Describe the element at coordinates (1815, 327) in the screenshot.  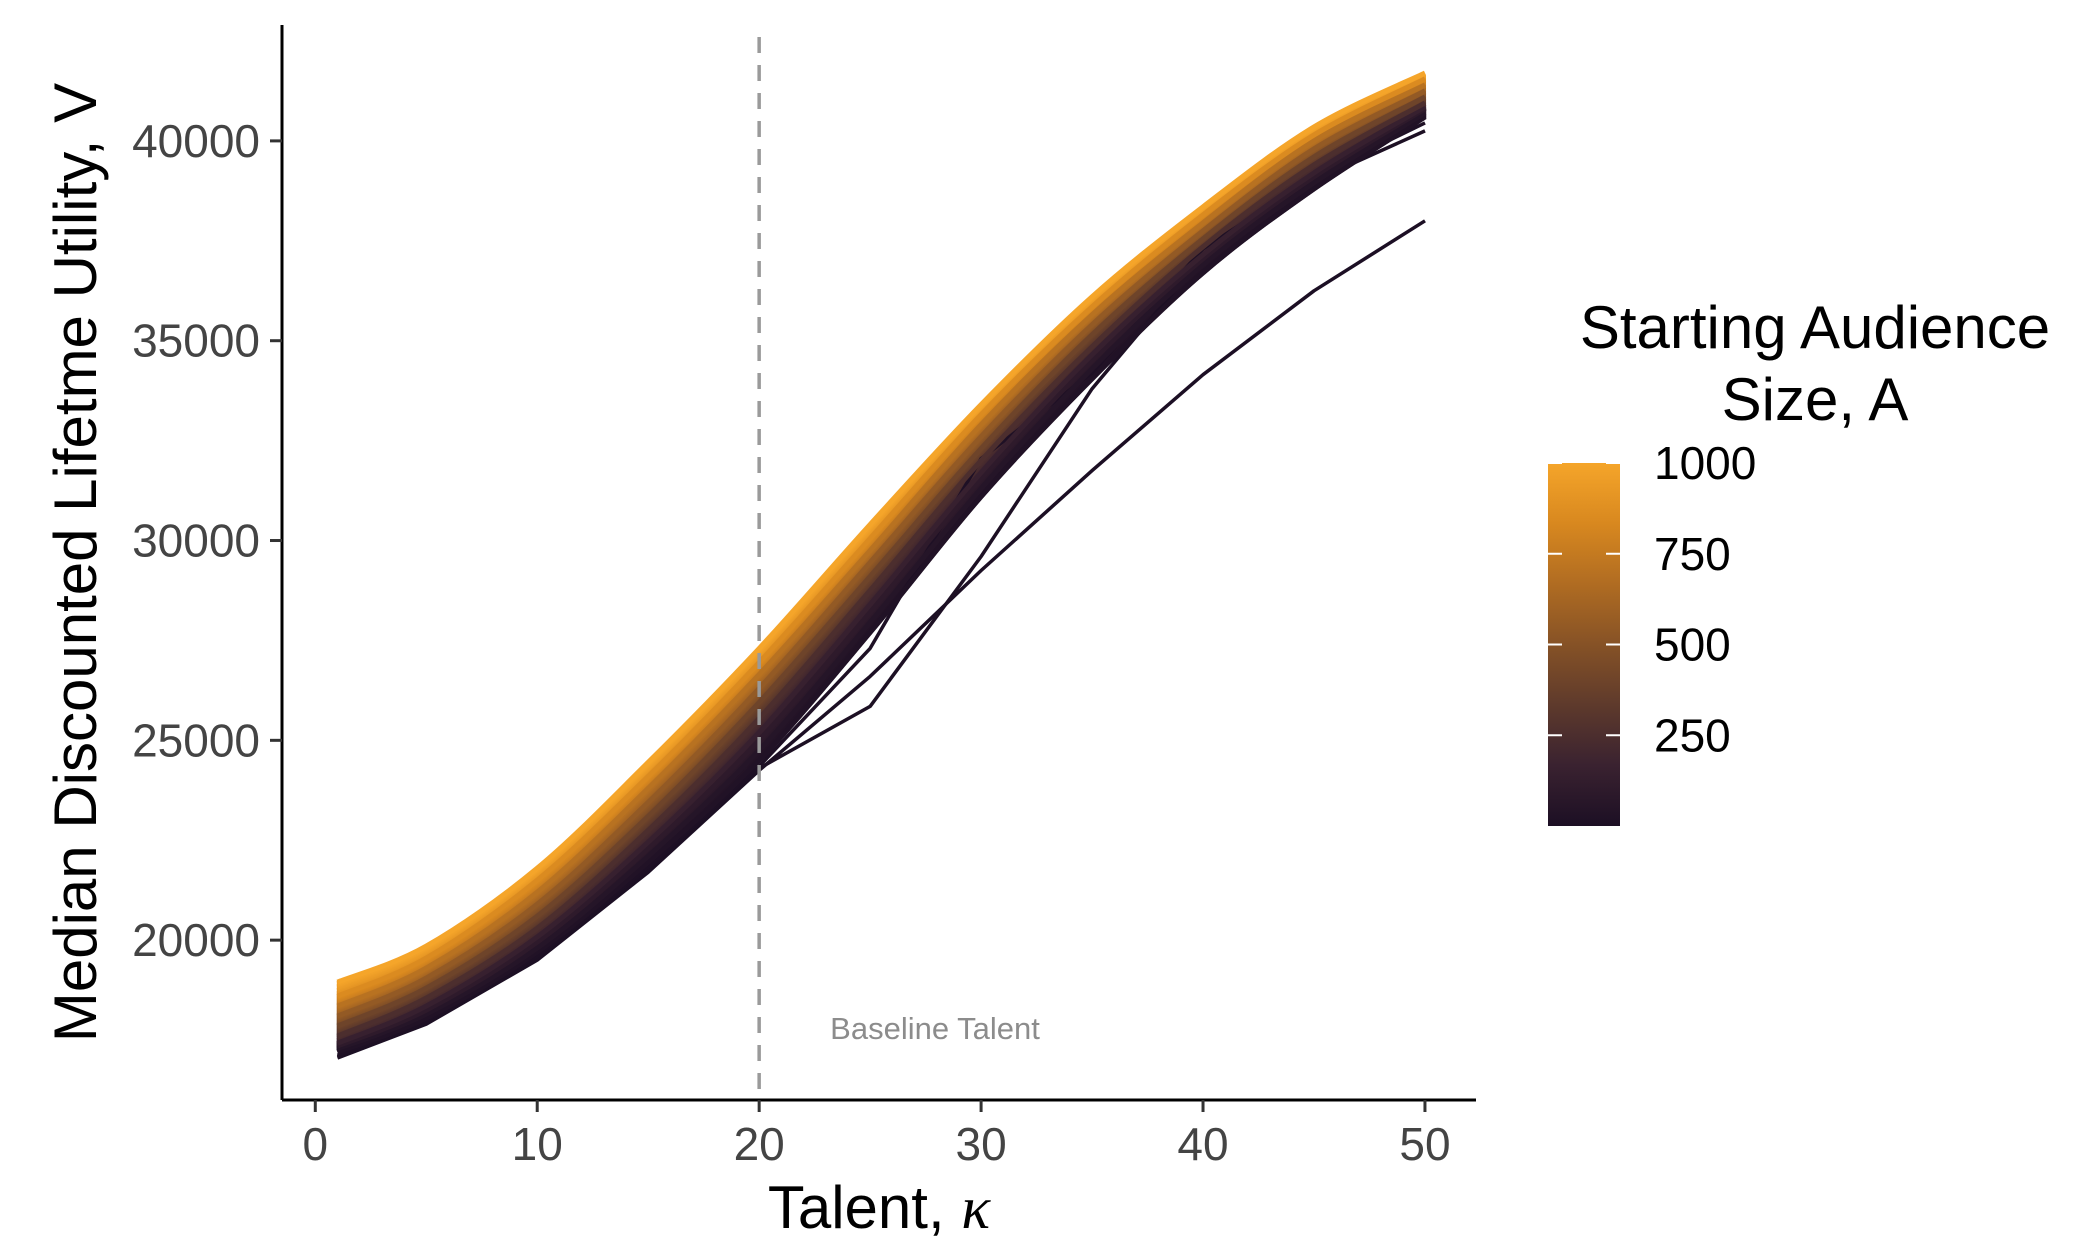
I see `legend-title-line1: Starting Audience` at that location.